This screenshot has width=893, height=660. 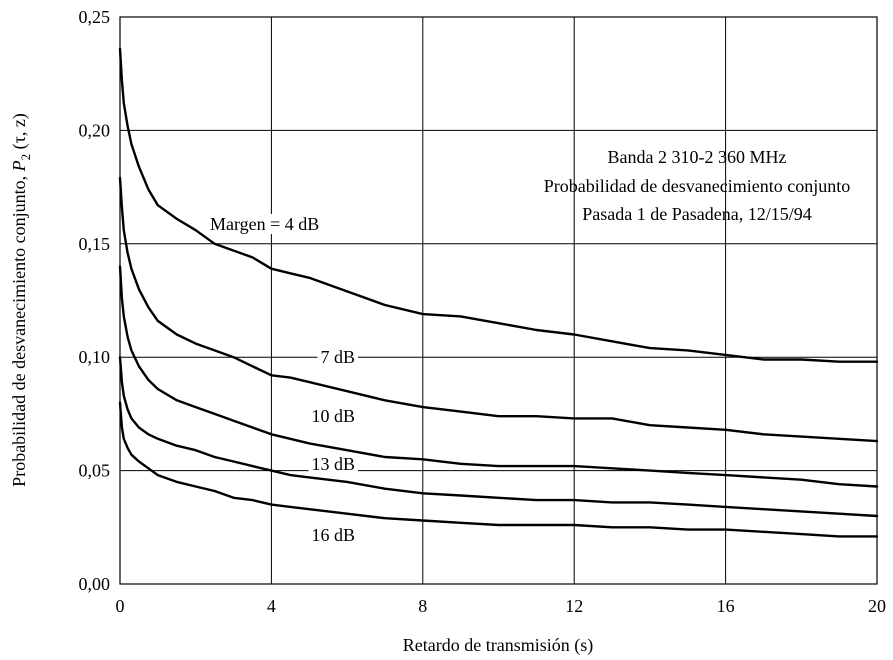 What do you see at coordinates (271, 606) in the screenshot?
I see `x-tick-label: 4` at bounding box center [271, 606].